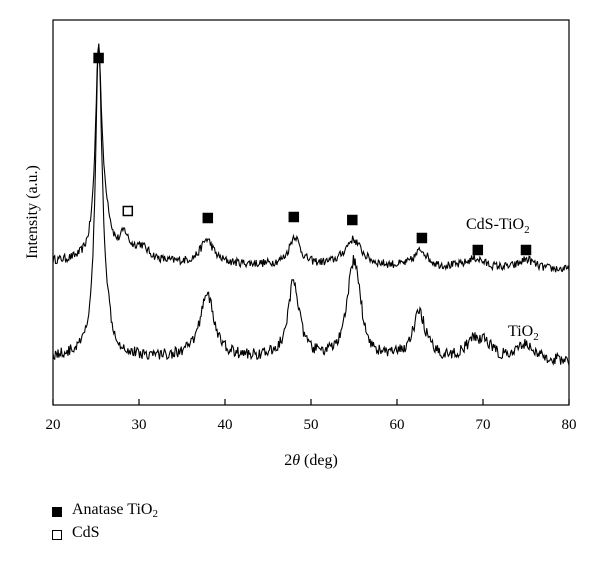 This screenshot has width=600, height=570. What do you see at coordinates (32, 212) in the screenshot?
I see `y-axis-label: Intensity (a.u.)` at bounding box center [32, 212].